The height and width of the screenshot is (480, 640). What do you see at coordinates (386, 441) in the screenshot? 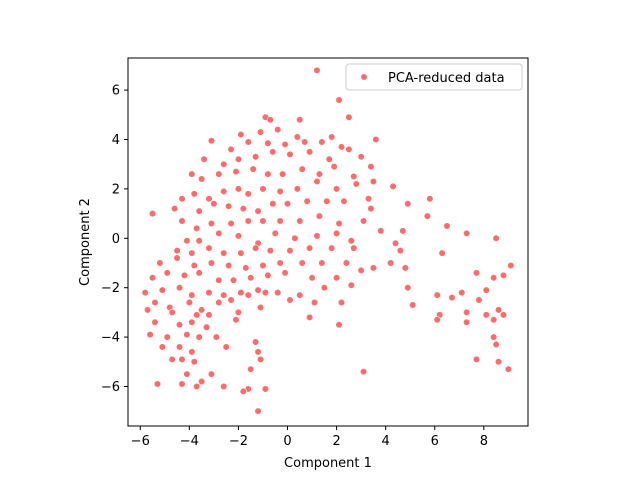
I see `x-tick-label: 4` at bounding box center [386, 441].